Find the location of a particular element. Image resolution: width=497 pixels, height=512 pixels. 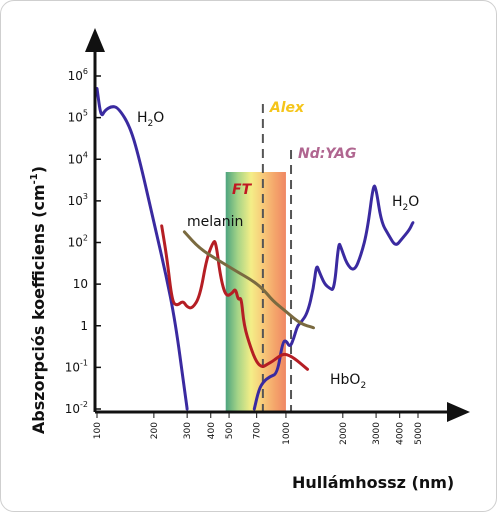

label-h2o-ir: H2O is located at coordinates (405, 203).